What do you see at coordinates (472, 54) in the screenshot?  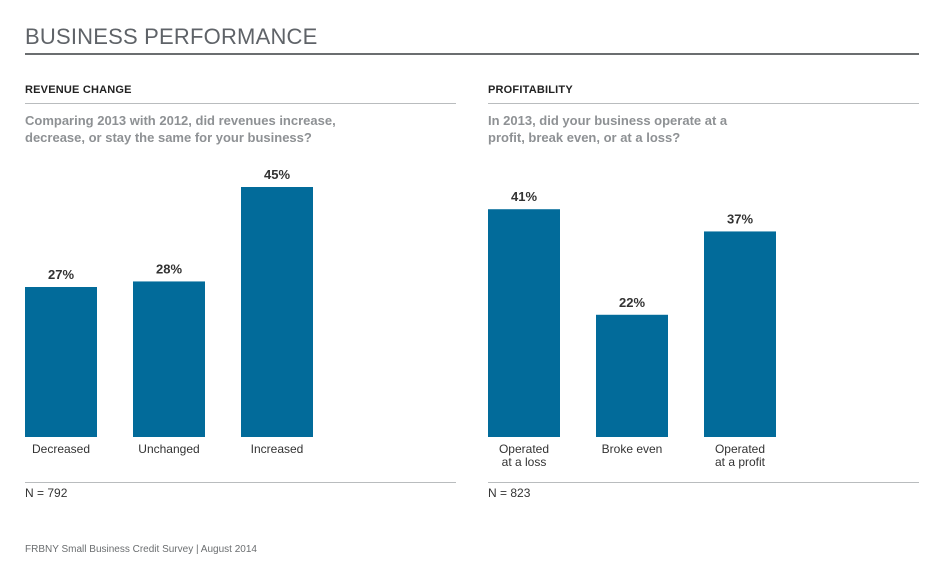 I see `title-divider` at bounding box center [472, 54].